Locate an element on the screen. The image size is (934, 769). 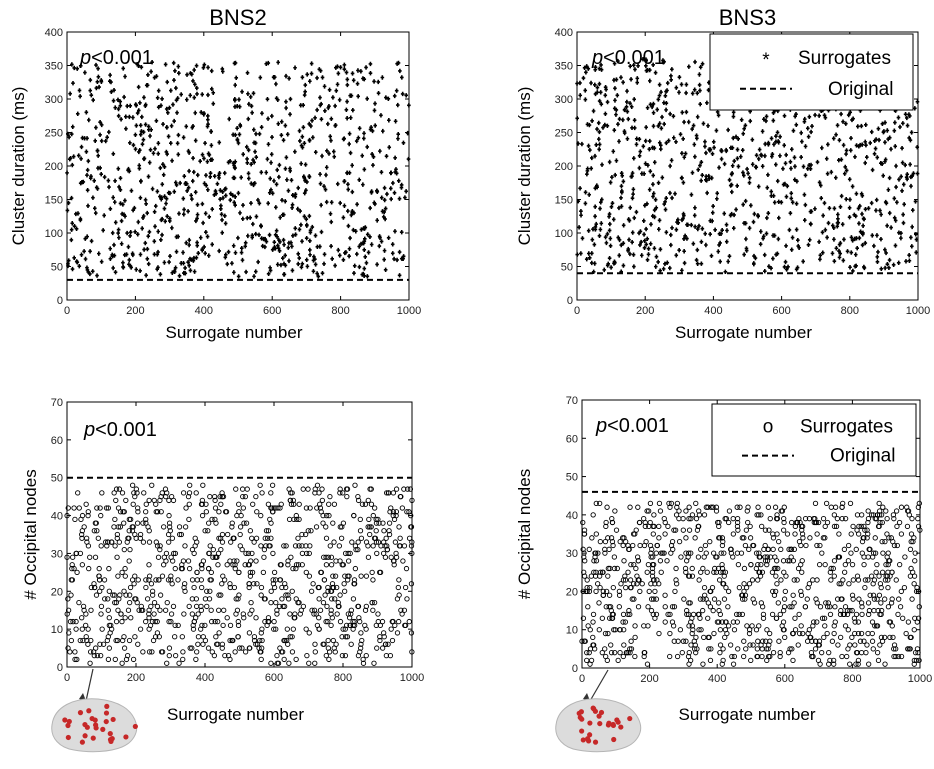
surrogate-series is located at coordinates (238, 169).